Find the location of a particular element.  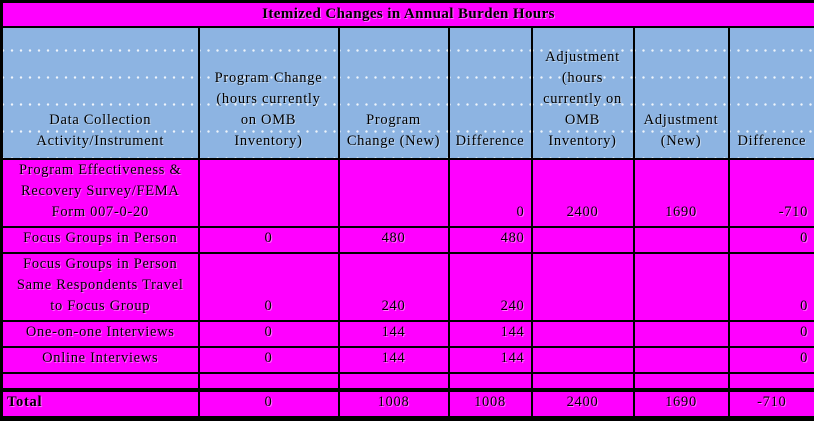

col-header-activity: Data Collection Activity/Instrument is located at coordinates (100, 93).